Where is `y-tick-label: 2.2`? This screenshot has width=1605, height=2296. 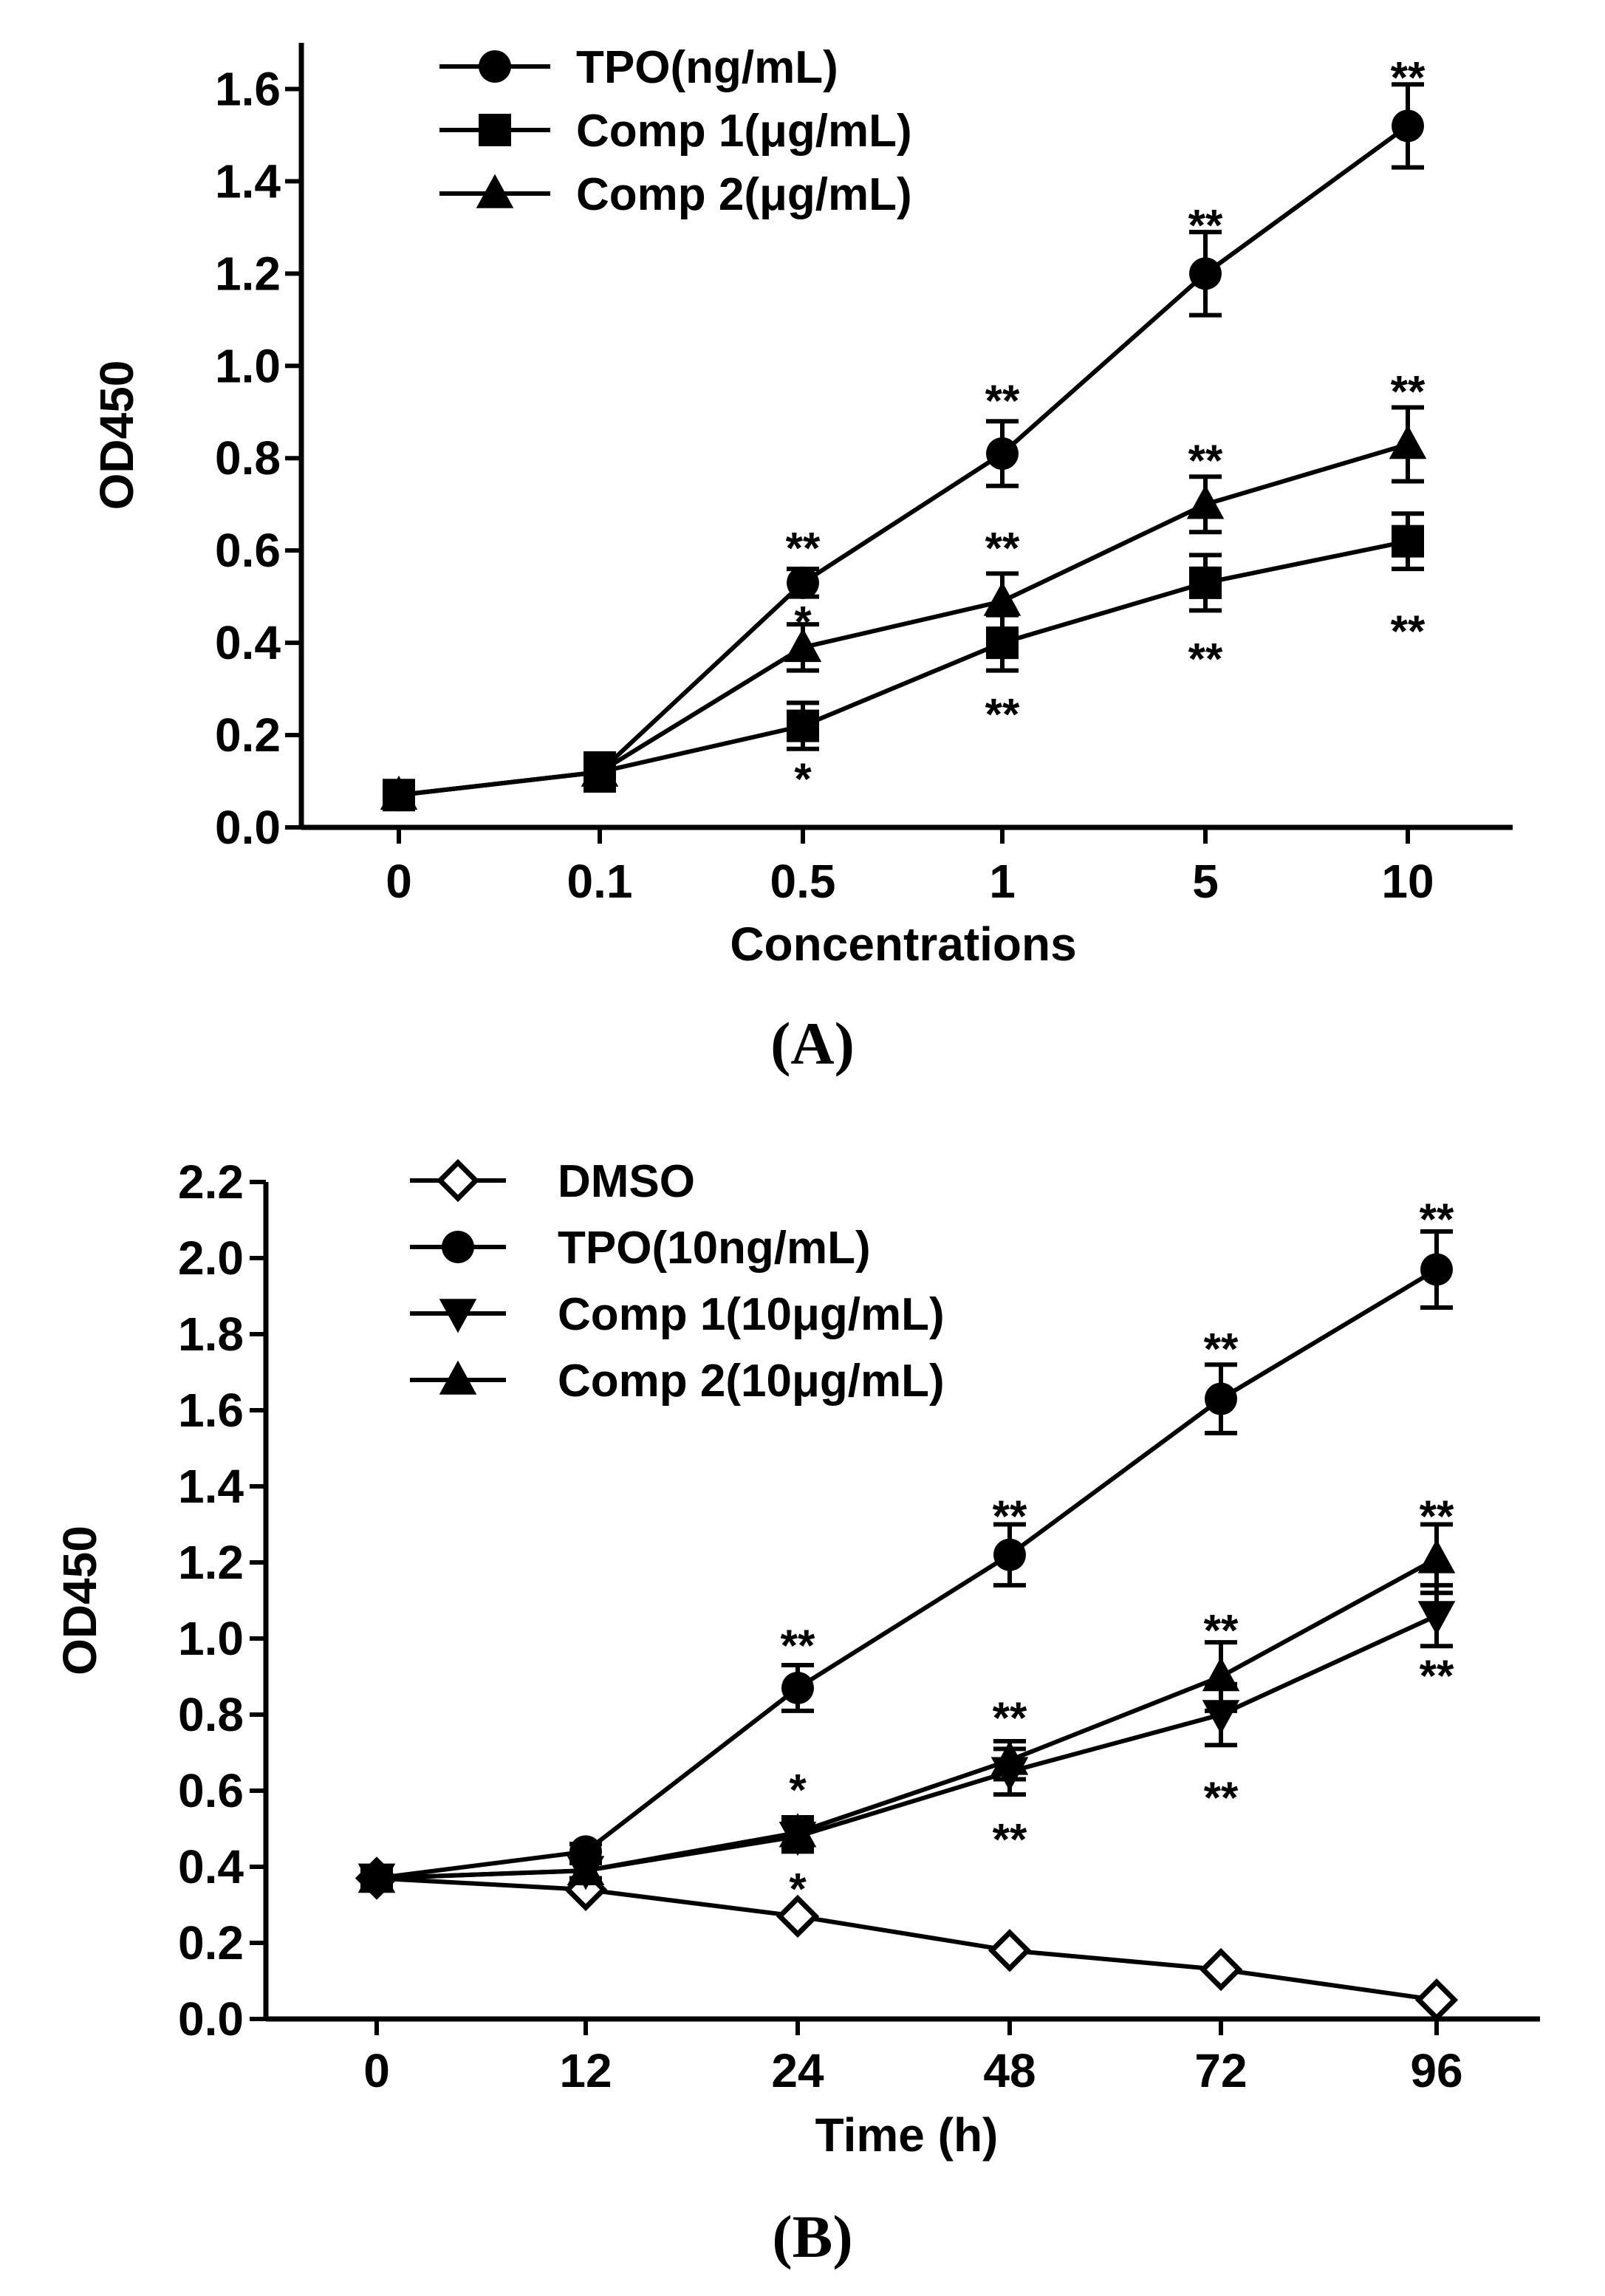
y-tick-label: 2.2 is located at coordinates (211, 1182).